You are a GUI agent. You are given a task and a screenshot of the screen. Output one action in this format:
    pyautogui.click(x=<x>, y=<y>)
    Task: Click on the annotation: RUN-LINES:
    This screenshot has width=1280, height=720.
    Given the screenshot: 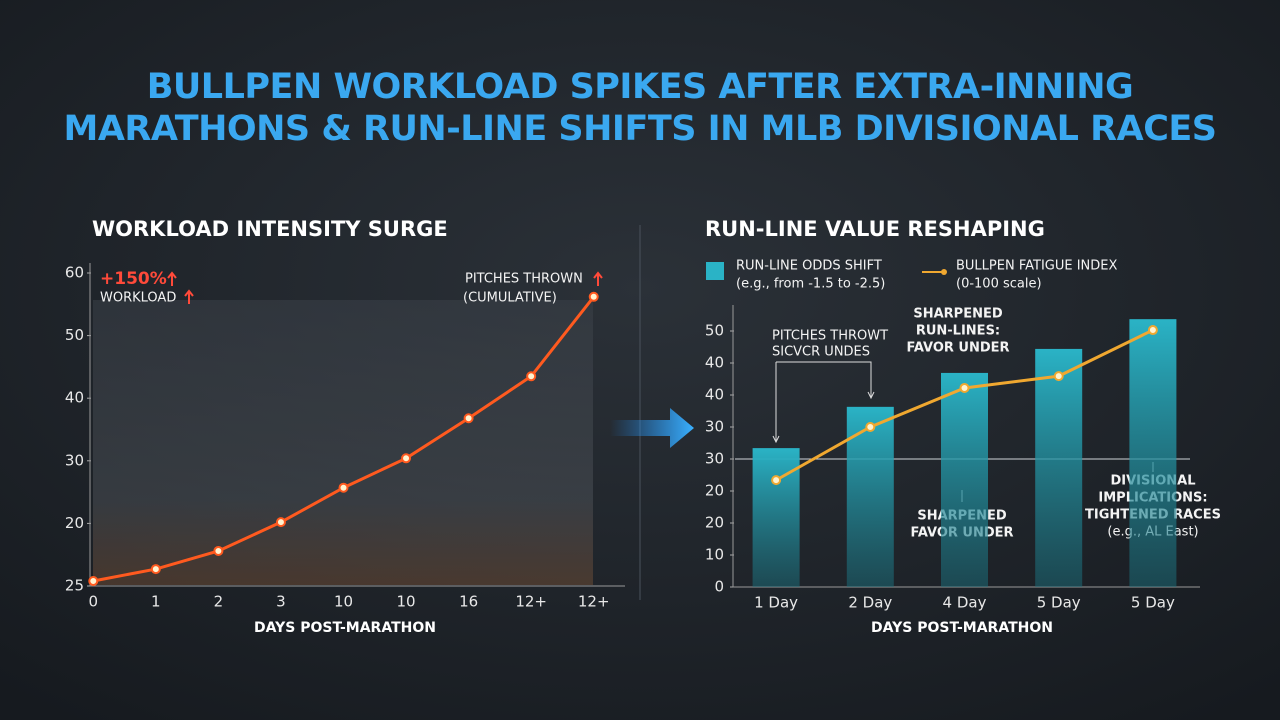 What is the action you would take?
    pyautogui.click(x=958, y=331)
    